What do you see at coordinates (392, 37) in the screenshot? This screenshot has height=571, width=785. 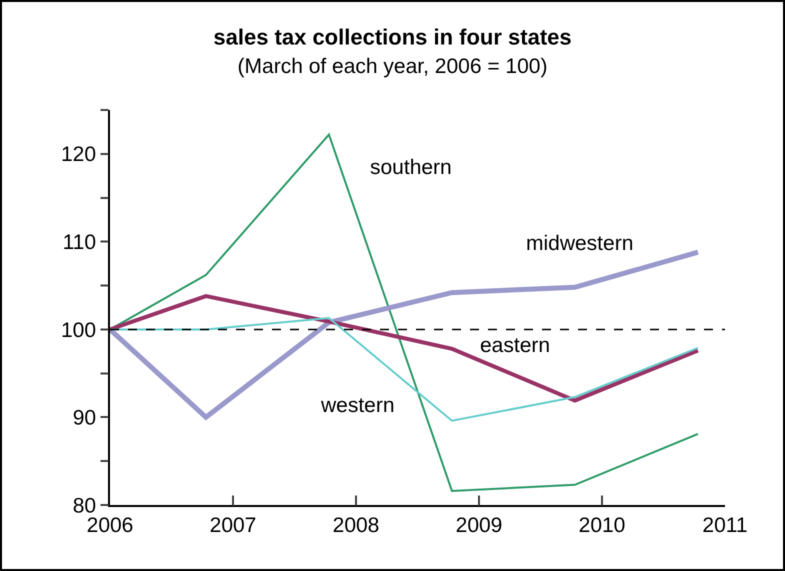 I see `chart-title: sales tax collections in four states` at bounding box center [392, 37].